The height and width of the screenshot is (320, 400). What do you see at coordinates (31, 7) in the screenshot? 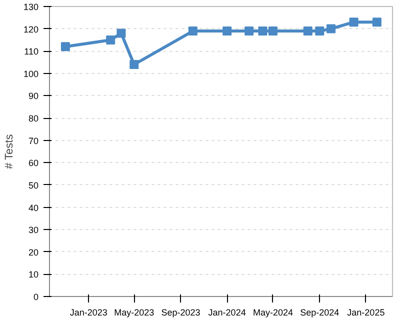
I see `y-tick-label: 130` at bounding box center [31, 7].